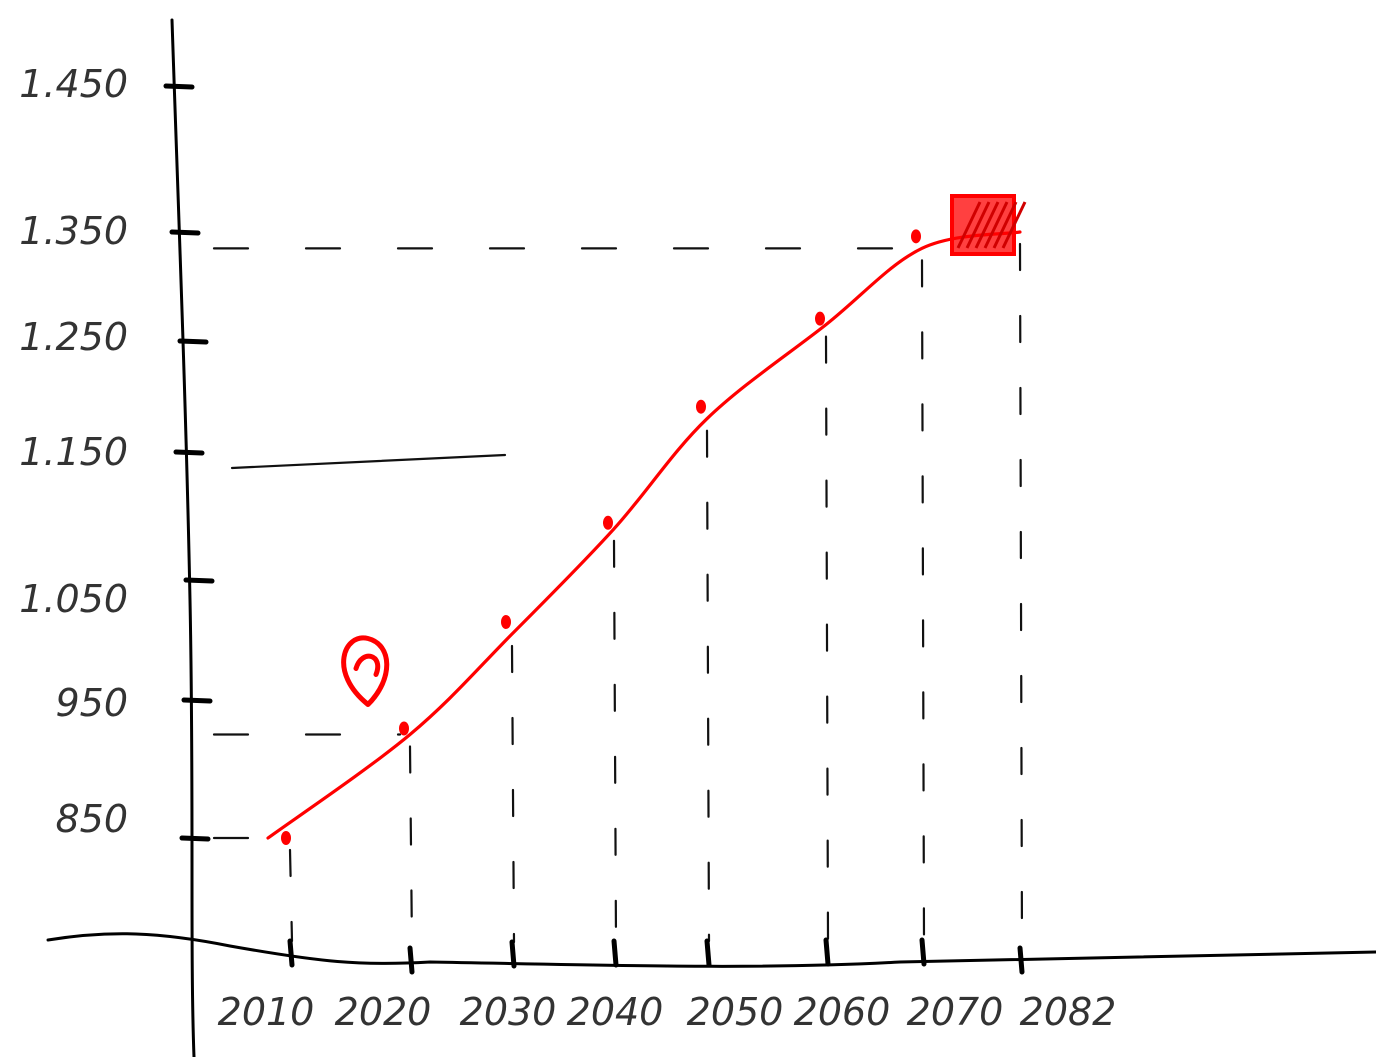 The image size is (1376, 1057). What do you see at coordinates (73, 599) in the screenshot?
I see `y-tick-label: 1.050` at bounding box center [73, 599].